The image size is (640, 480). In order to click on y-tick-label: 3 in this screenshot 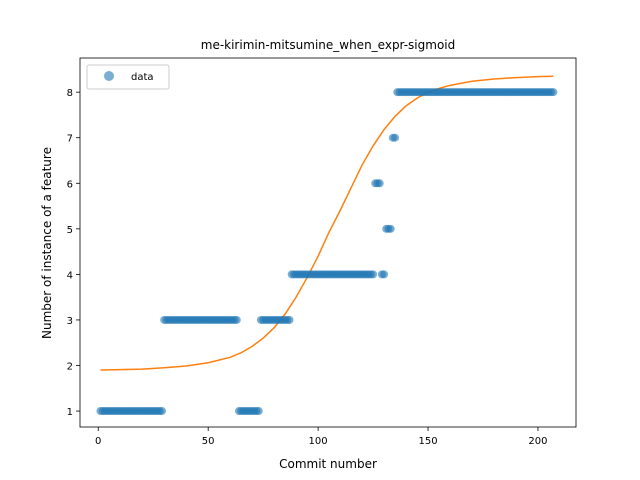, I will do `click(70, 321)`.